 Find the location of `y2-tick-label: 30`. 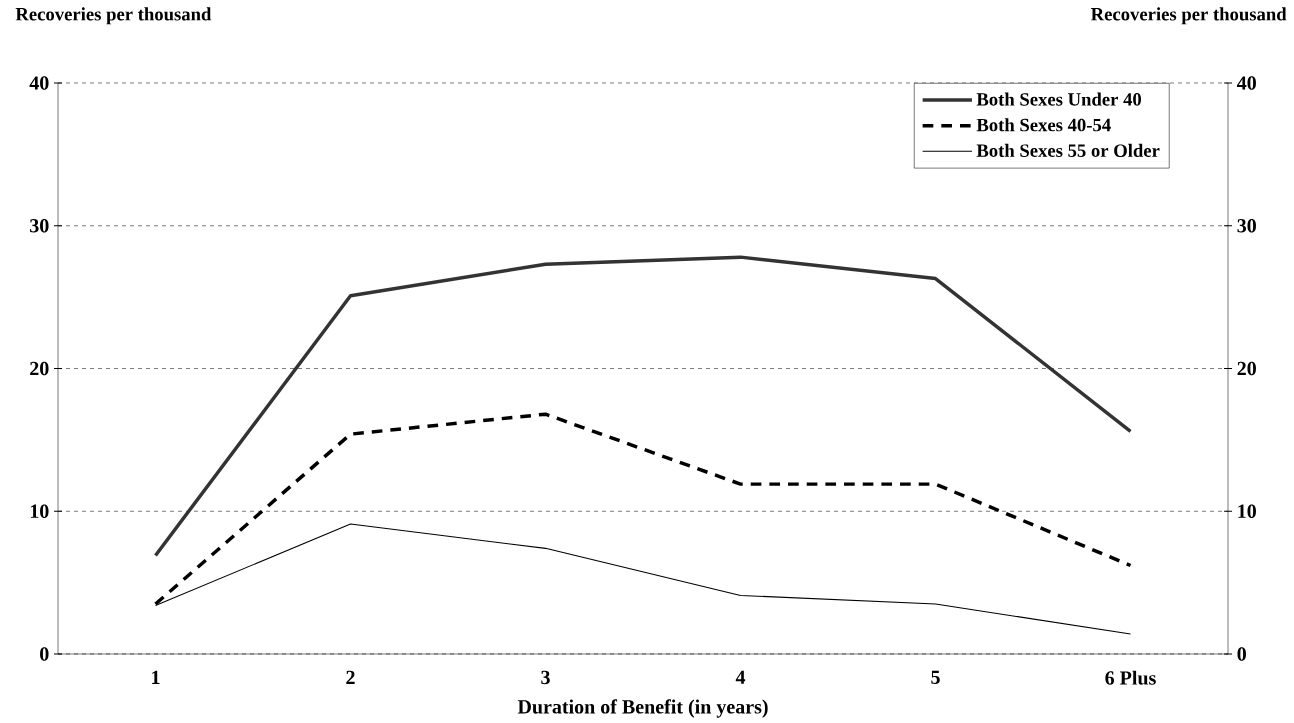

y2-tick-label: 30 is located at coordinates (1246, 225).